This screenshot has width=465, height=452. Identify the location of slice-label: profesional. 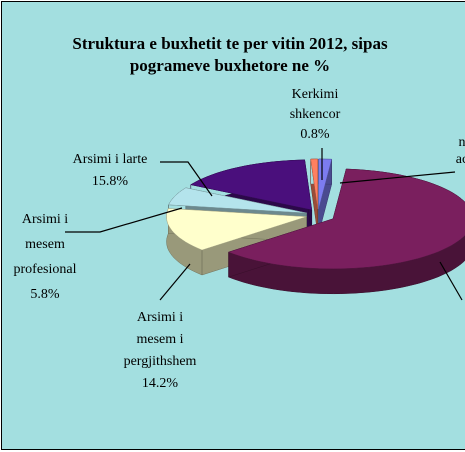
(45, 269).